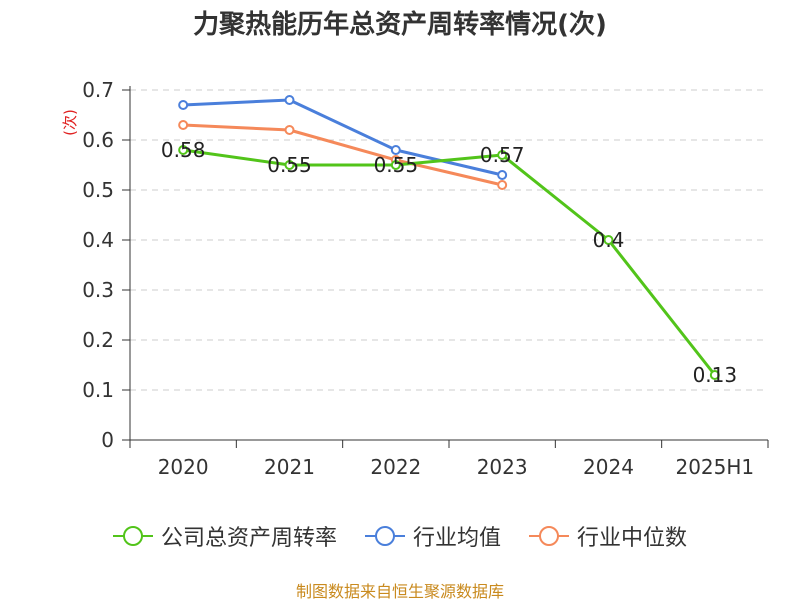 Image resolution: width=800 pixels, height=602 pixels. I want to click on x-tick-label: 2025H1, so click(714, 467).